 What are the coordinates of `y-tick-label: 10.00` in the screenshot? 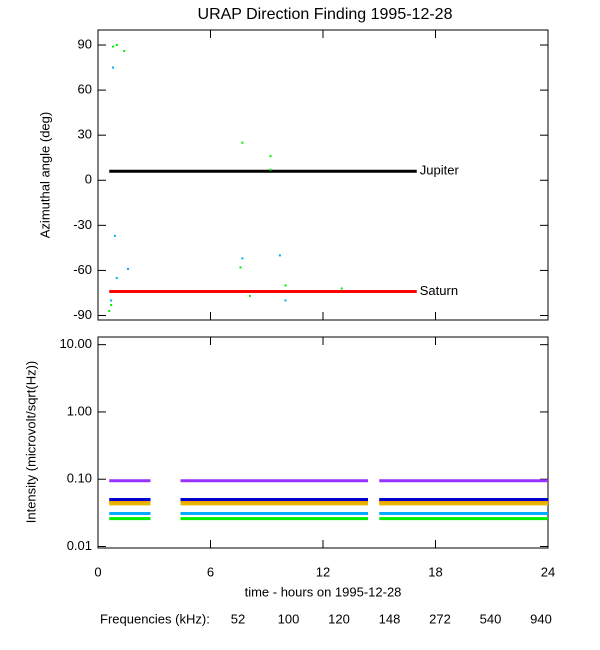 It's located at (75, 343).